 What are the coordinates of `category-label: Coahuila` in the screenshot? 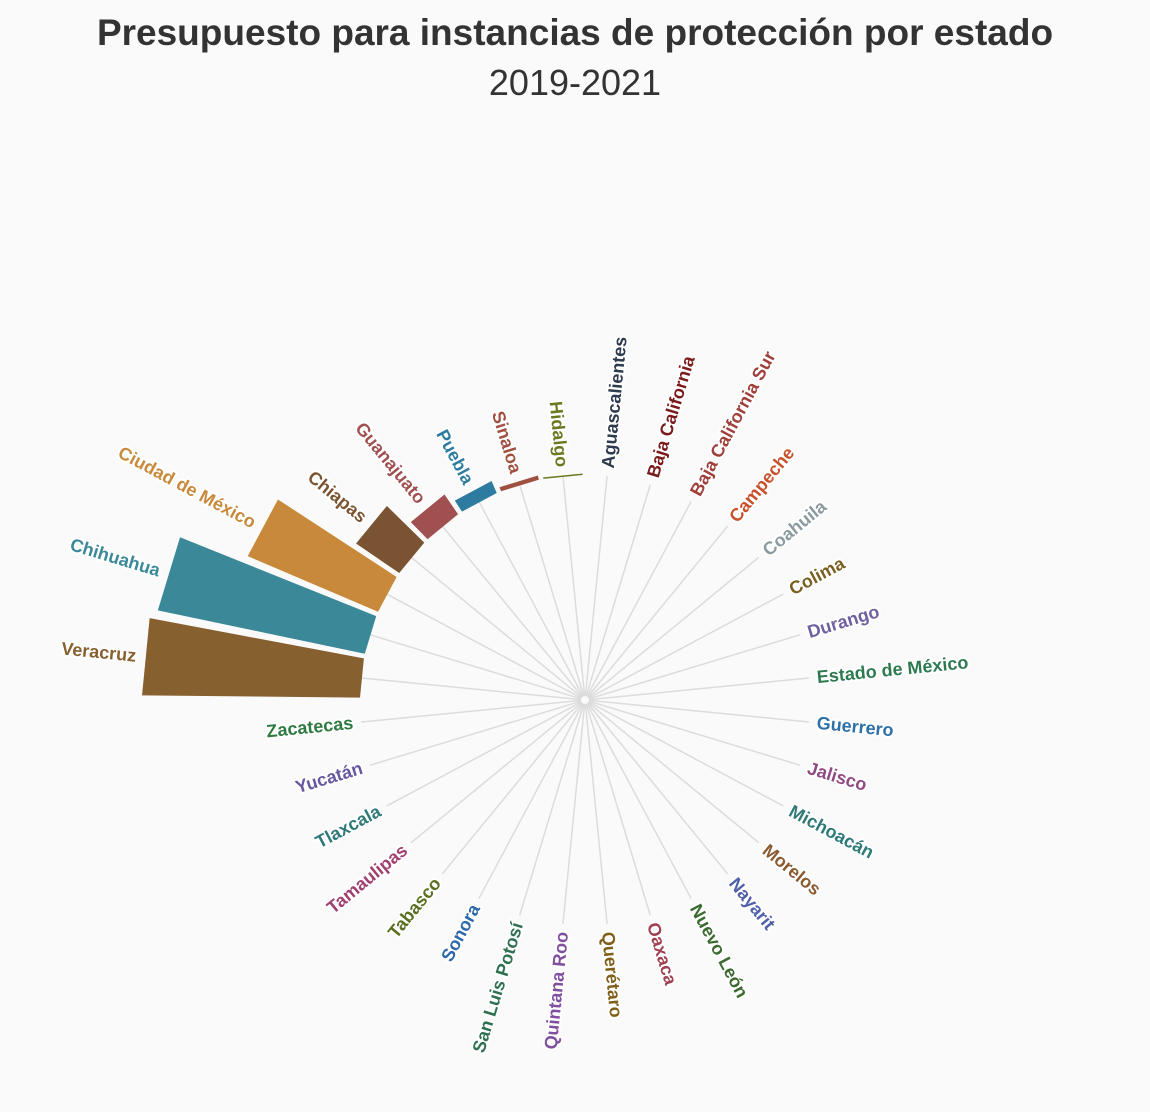 It's located at (795, 528).